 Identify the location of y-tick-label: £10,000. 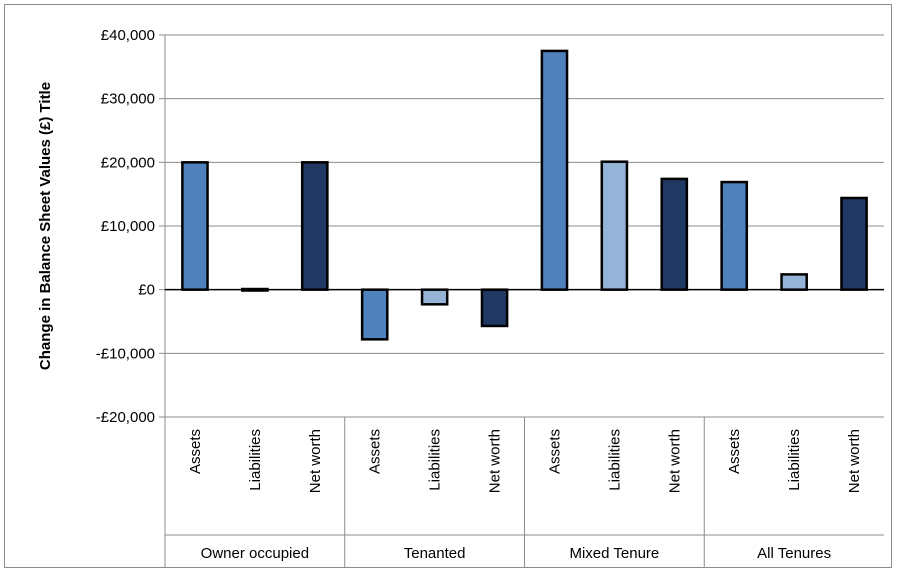
(128, 226).